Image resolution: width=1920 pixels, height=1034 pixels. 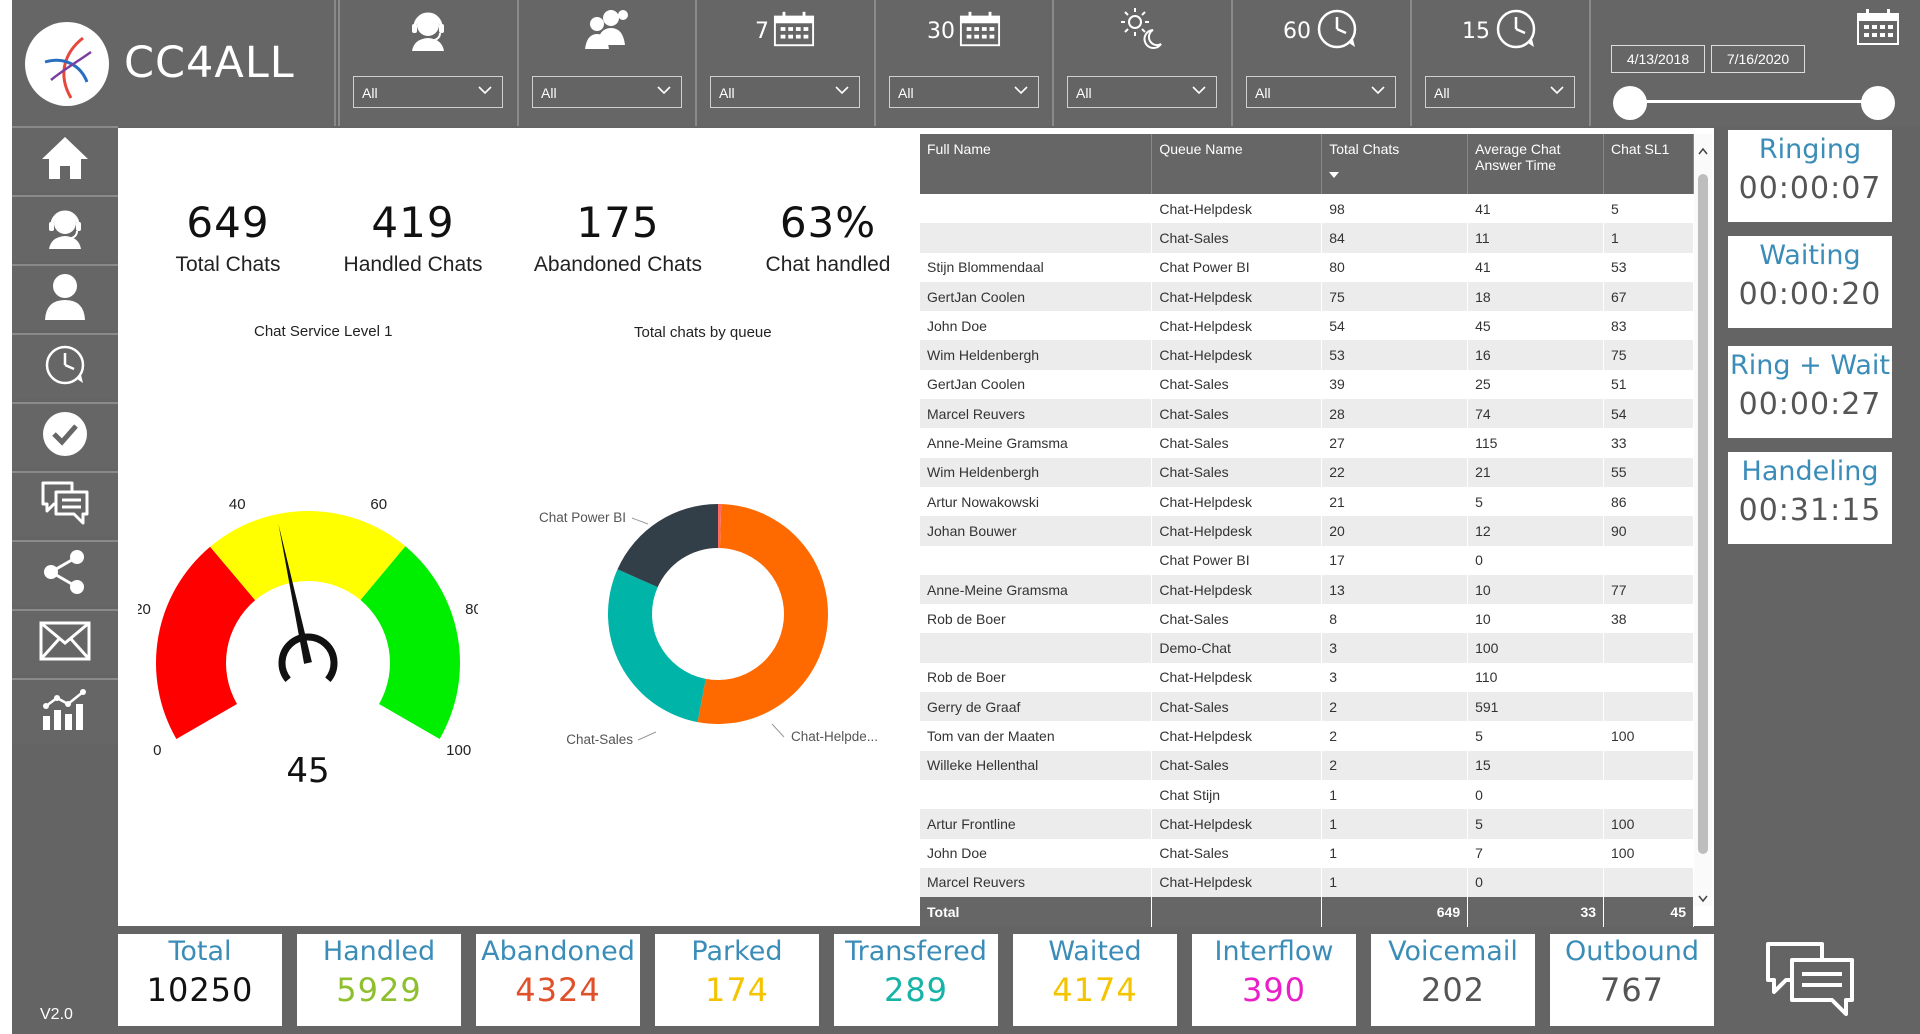 I want to click on table-row: Anne-Meine Gramsma Chat-Sales 27 115 33, so click(x=1307, y=443).